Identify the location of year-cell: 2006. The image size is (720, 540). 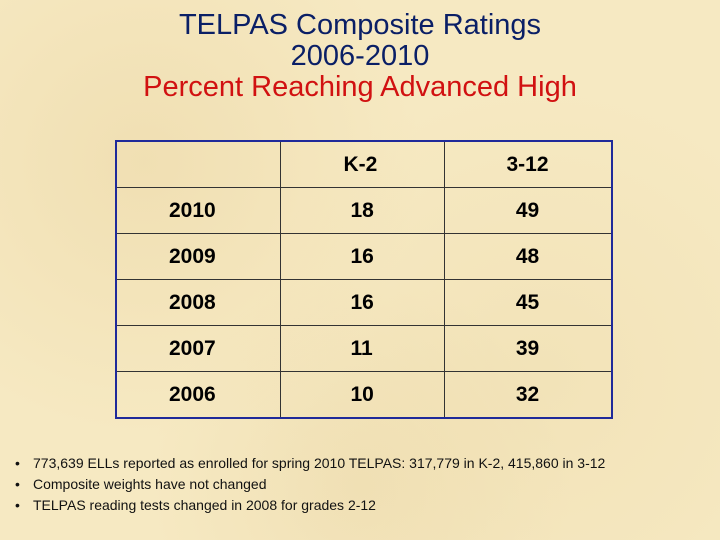
(198, 395).